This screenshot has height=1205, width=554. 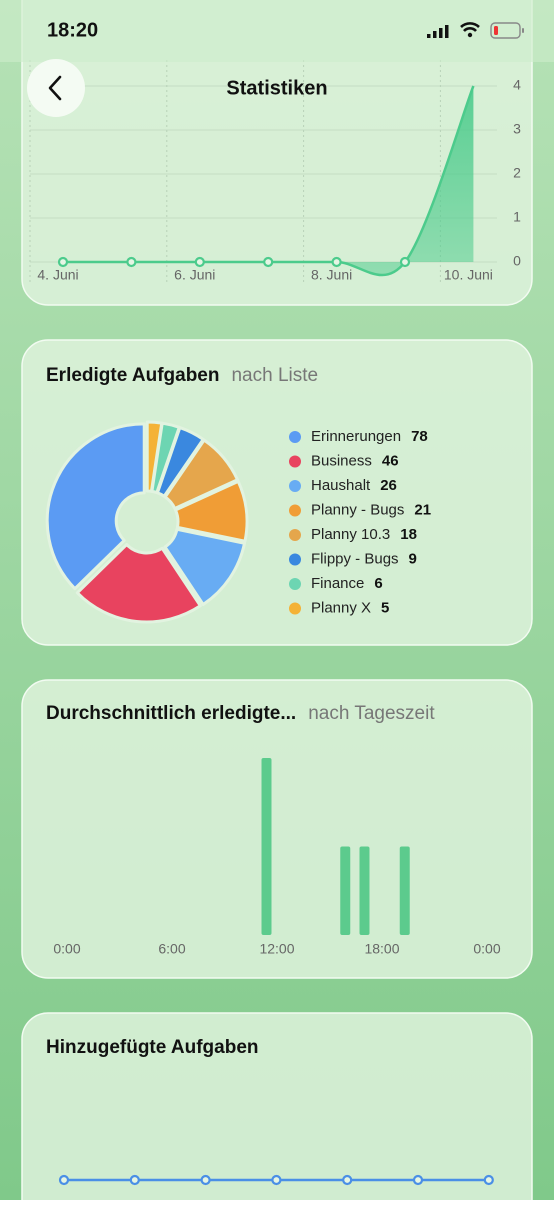 What do you see at coordinates (331, 275) in the screenshot?
I see `x-tick-label: 8. Juni` at bounding box center [331, 275].